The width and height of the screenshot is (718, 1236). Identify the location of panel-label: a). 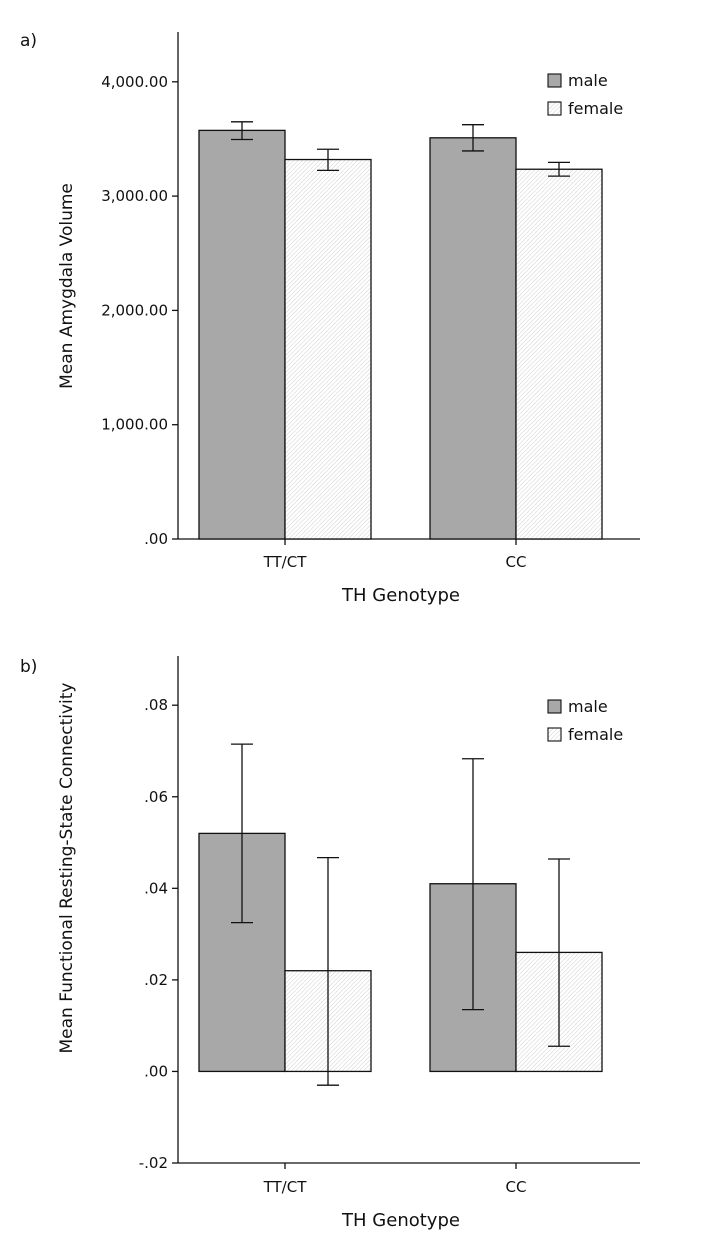
(28, 41).